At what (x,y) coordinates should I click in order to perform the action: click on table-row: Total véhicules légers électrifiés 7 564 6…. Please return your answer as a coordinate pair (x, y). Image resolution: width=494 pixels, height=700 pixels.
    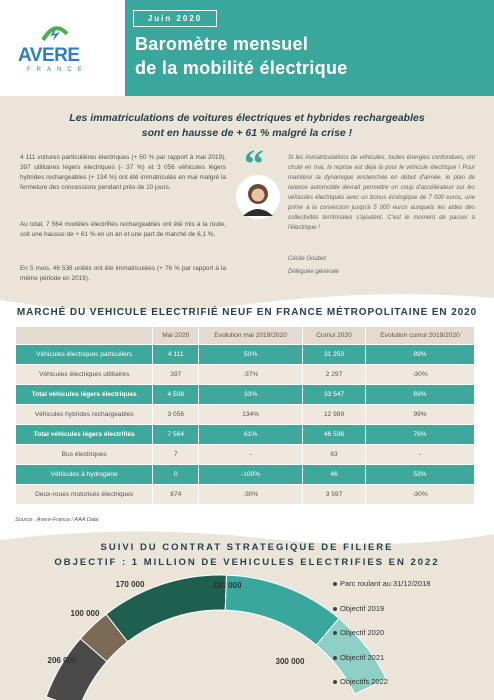
    Looking at the image, I should click on (244, 434).